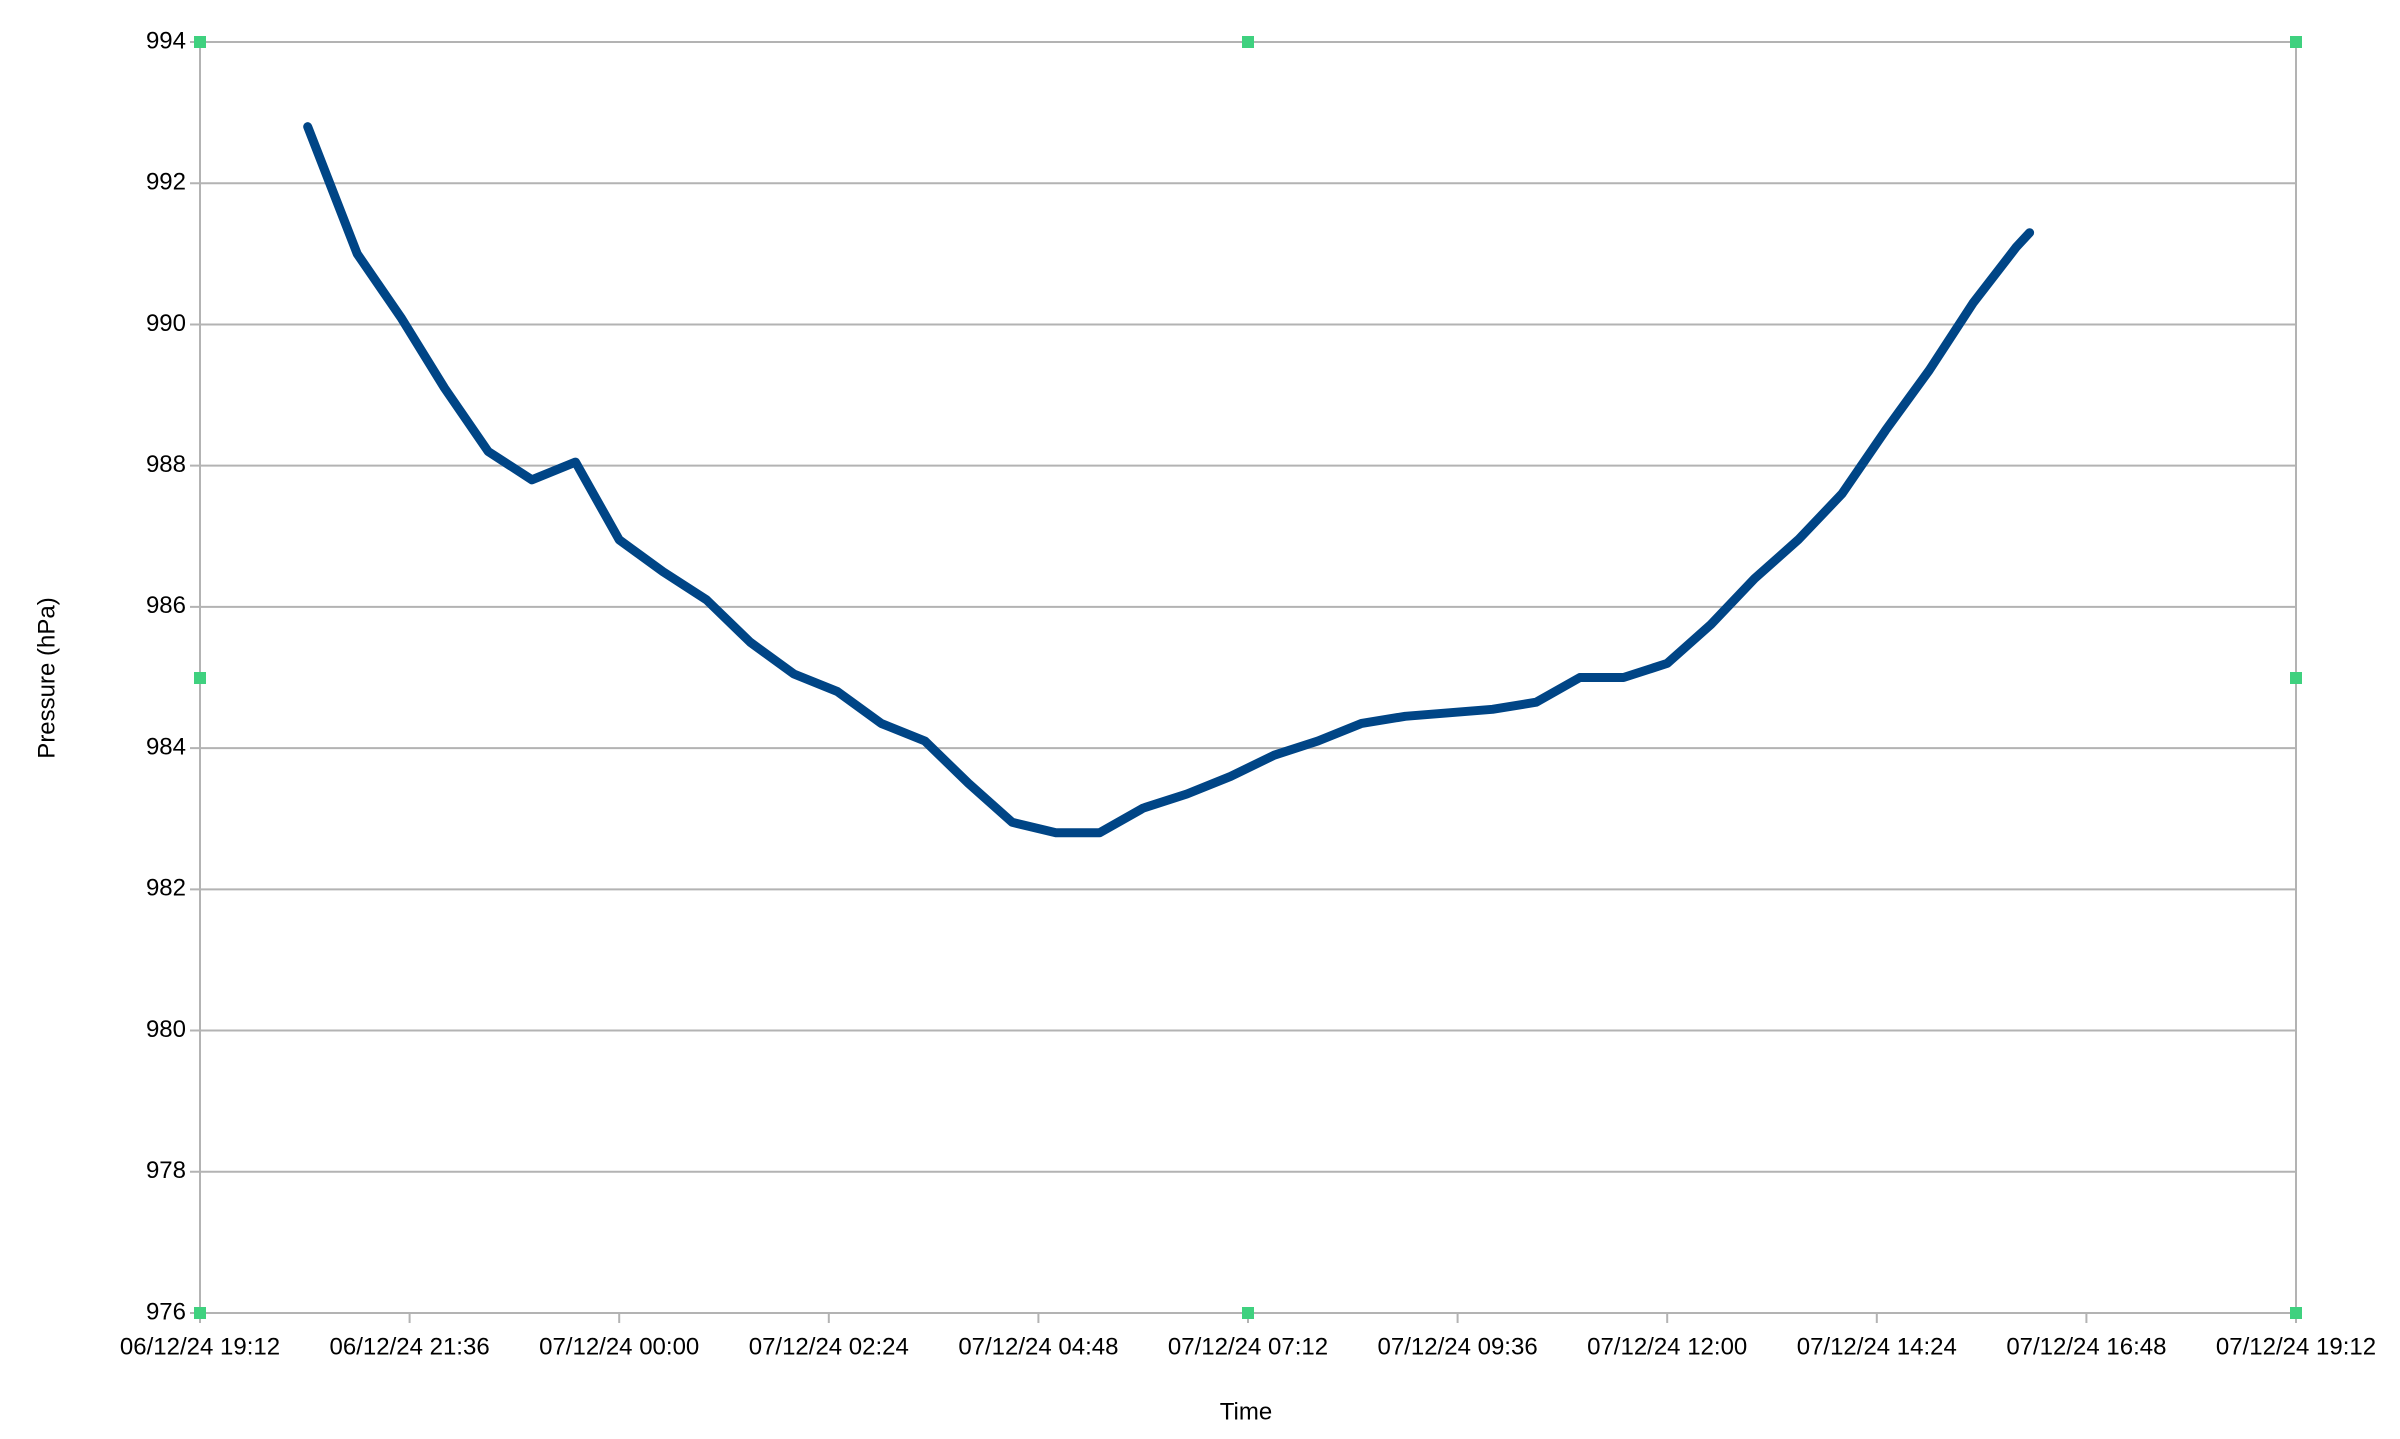 Image resolution: width=2400 pixels, height=1439 pixels. Describe the element at coordinates (1248, 1346) in the screenshot. I see `x-tick-label: 07/12/24 07:12` at that location.